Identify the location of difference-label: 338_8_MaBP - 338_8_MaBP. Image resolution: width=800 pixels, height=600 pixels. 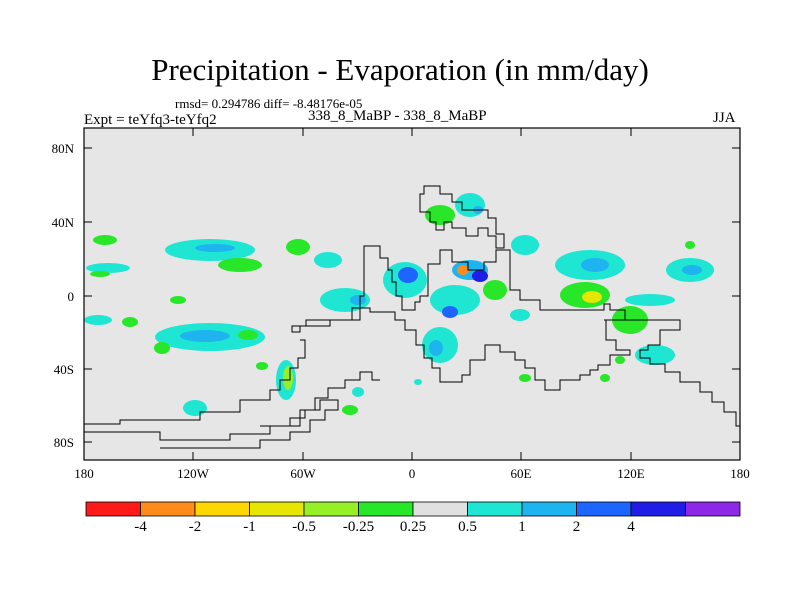
(397, 116).